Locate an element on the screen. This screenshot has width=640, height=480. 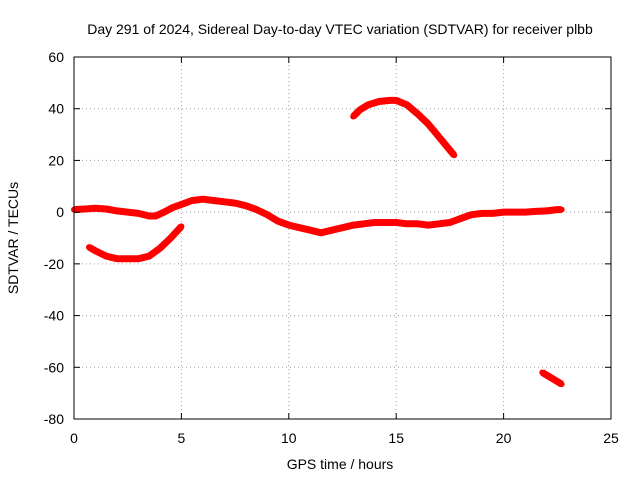
x-tick-label: 15 is located at coordinates (396, 438).